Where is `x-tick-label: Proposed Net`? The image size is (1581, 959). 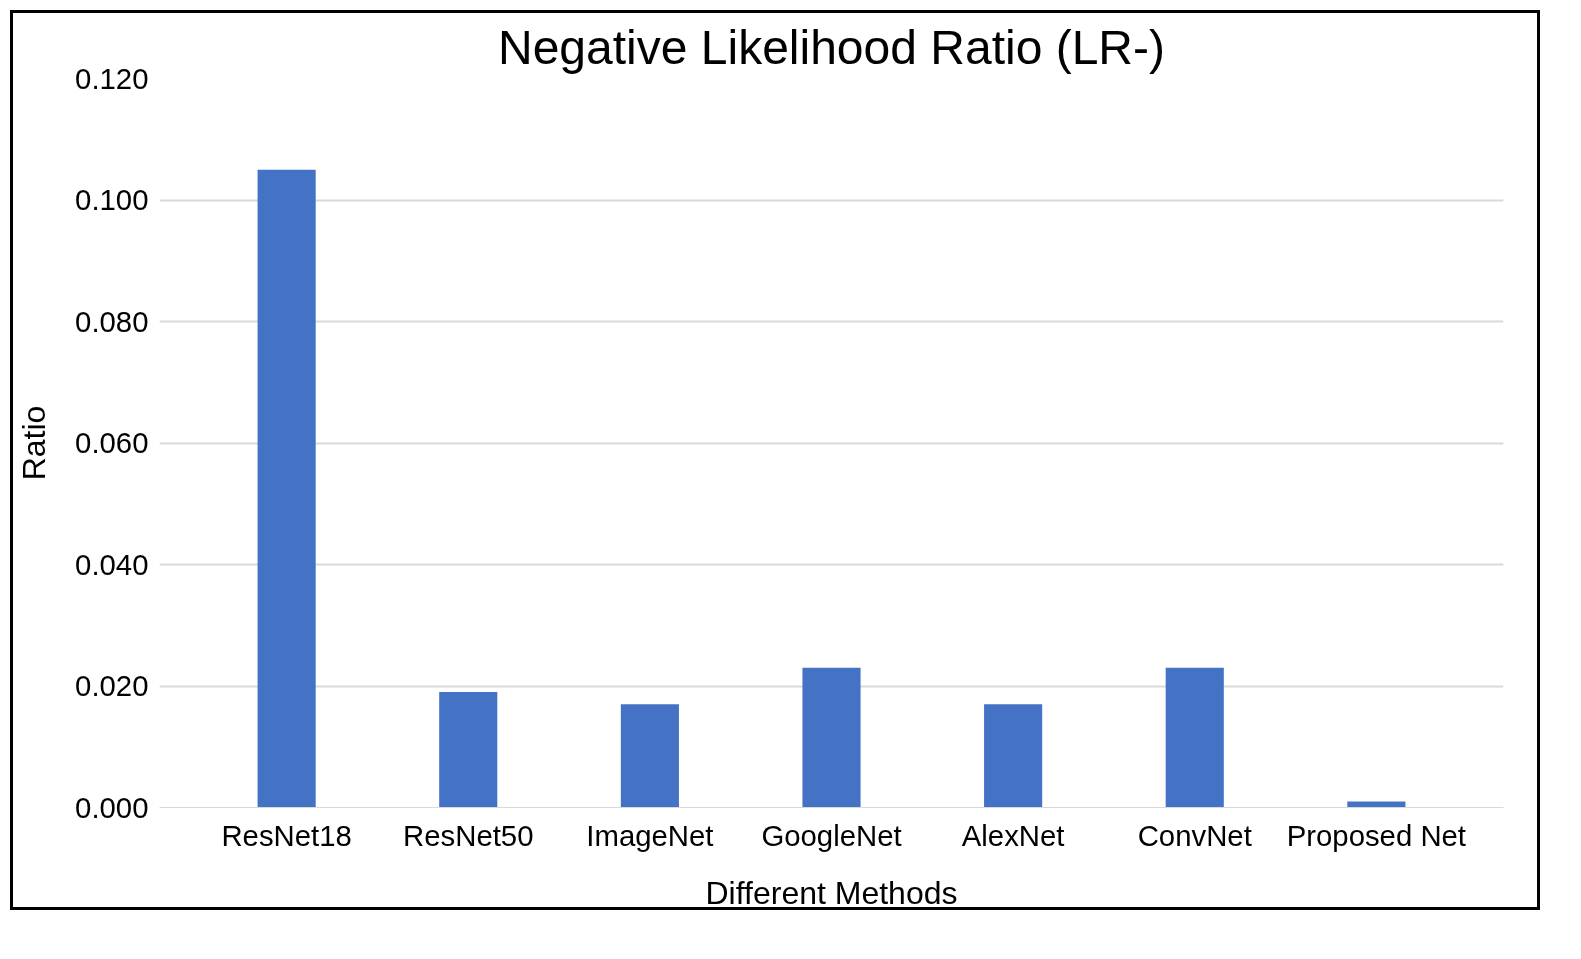 x-tick-label: Proposed Net is located at coordinates (1376, 835).